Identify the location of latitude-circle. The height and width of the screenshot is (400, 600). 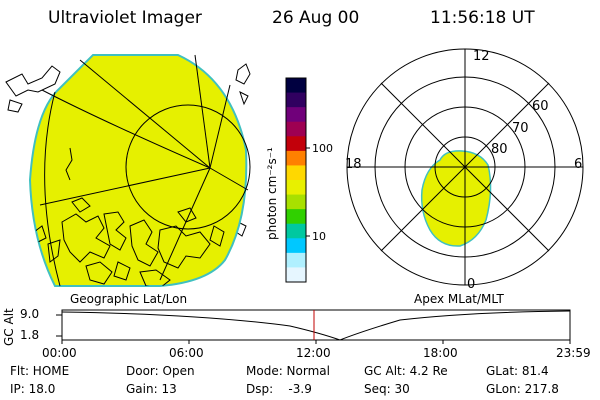
(188, 167).